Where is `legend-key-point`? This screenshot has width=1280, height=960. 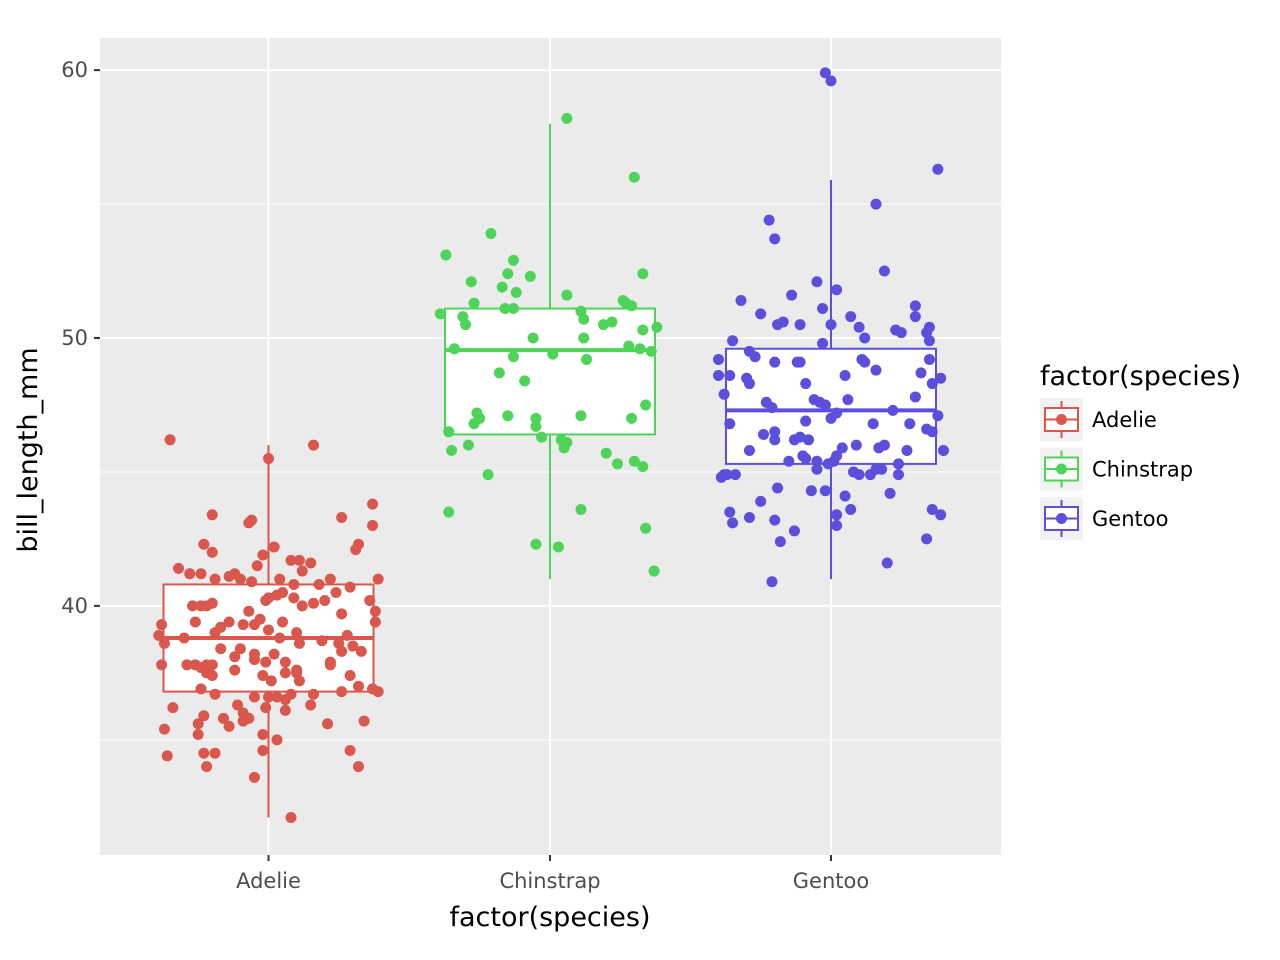 legend-key-point is located at coordinates (1061, 419).